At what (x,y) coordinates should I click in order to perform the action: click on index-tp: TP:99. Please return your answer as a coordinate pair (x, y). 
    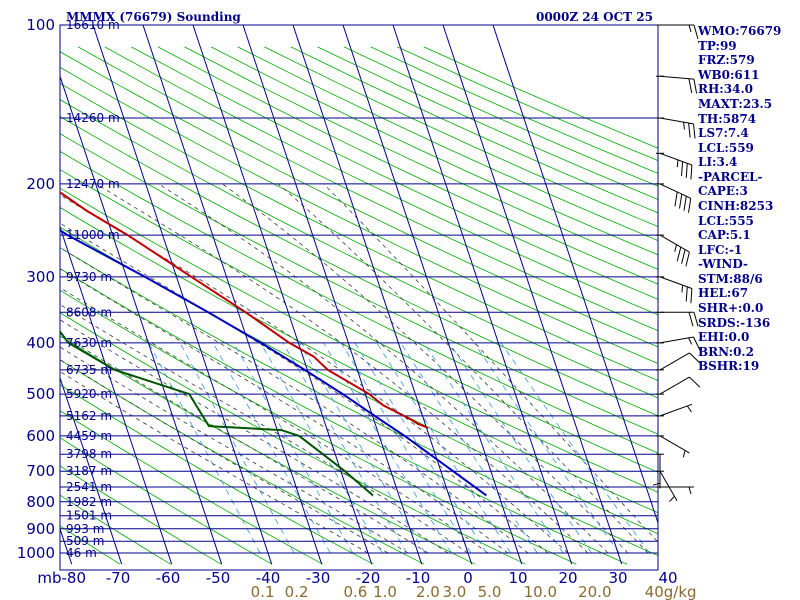
    Looking at the image, I should click on (717, 46).